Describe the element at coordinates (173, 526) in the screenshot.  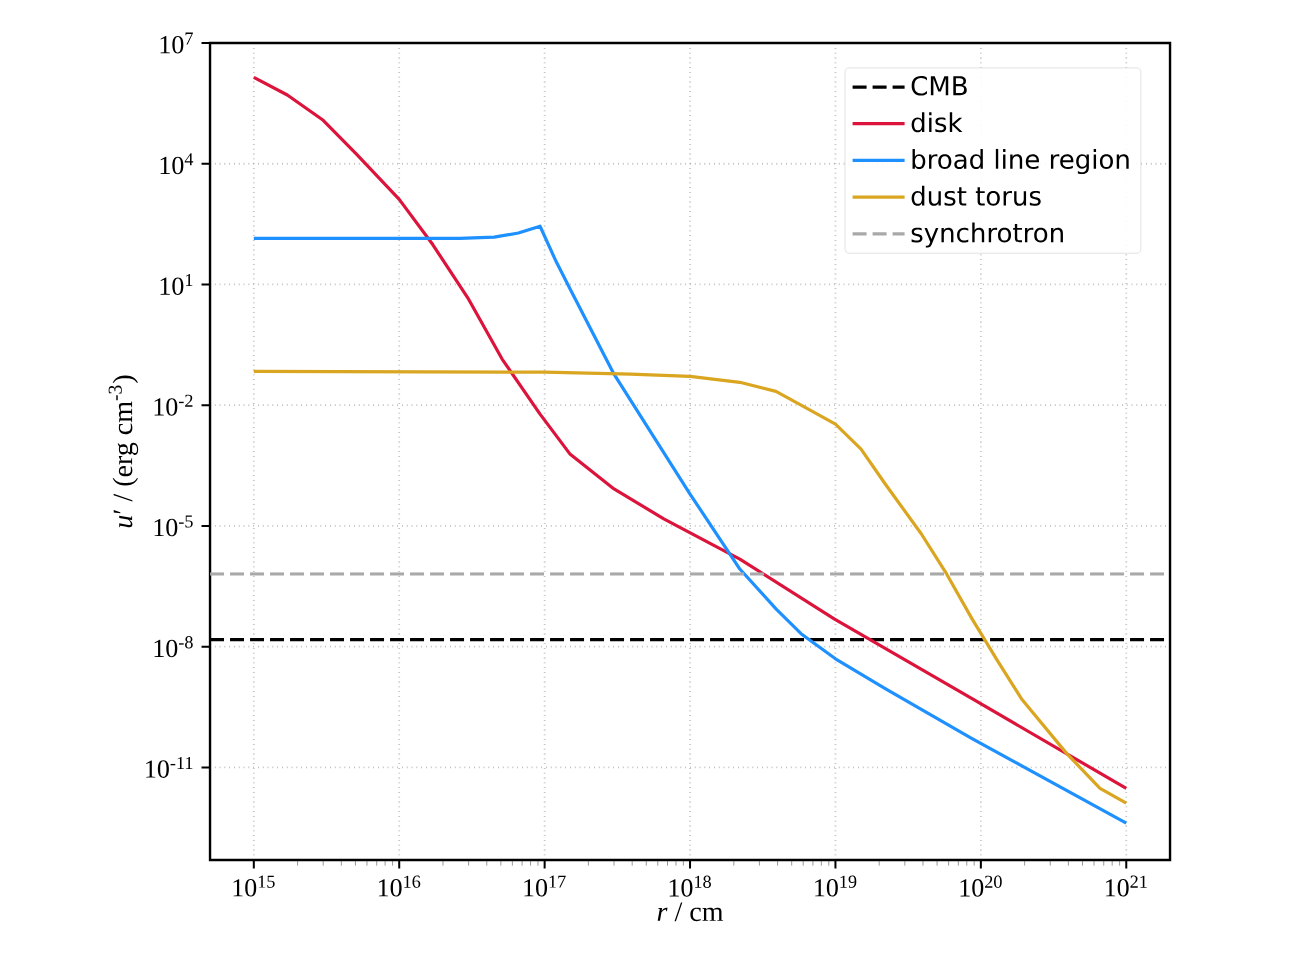
I see `y-tick-label: 10$^{-5}$` at that location.